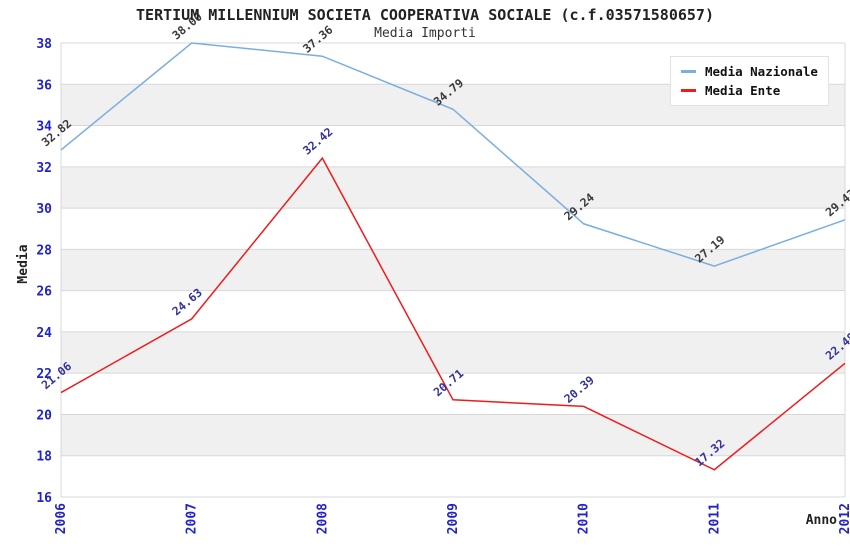  What do you see at coordinates (579, 389) in the screenshot?
I see `point-label: 20.39` at bounding box center [579, 389].